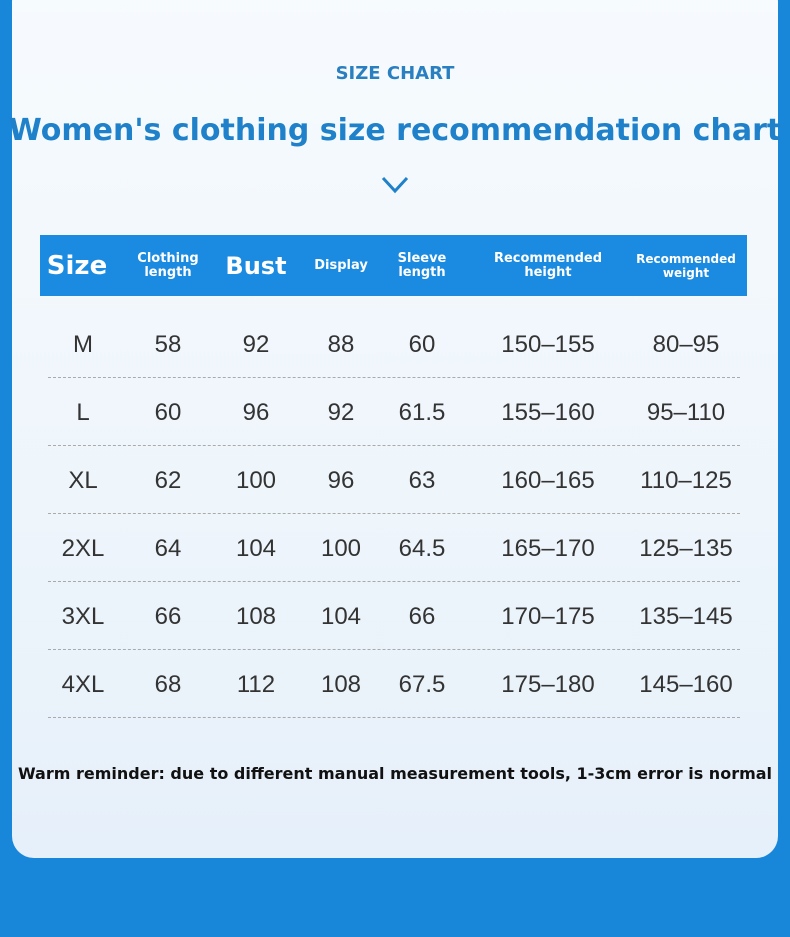 The height and width of the screenshot is (937, 790). What do you see at coordinates (77, 265) in the screenshot?
I see `column-header: Size` at bounding box center [77, 265].